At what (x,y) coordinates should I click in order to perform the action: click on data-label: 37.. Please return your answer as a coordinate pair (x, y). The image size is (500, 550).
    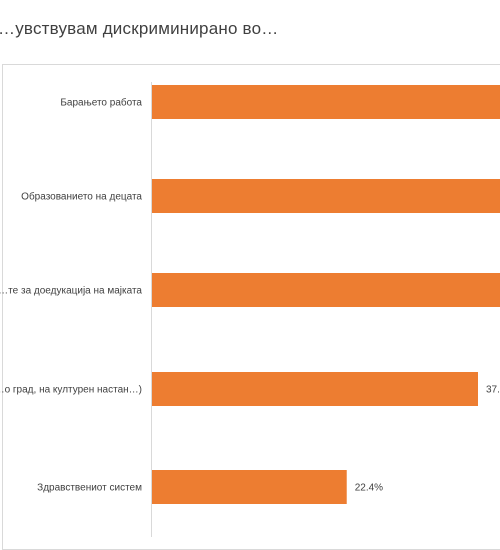
    Looking at the image, I should click on (493, 390).